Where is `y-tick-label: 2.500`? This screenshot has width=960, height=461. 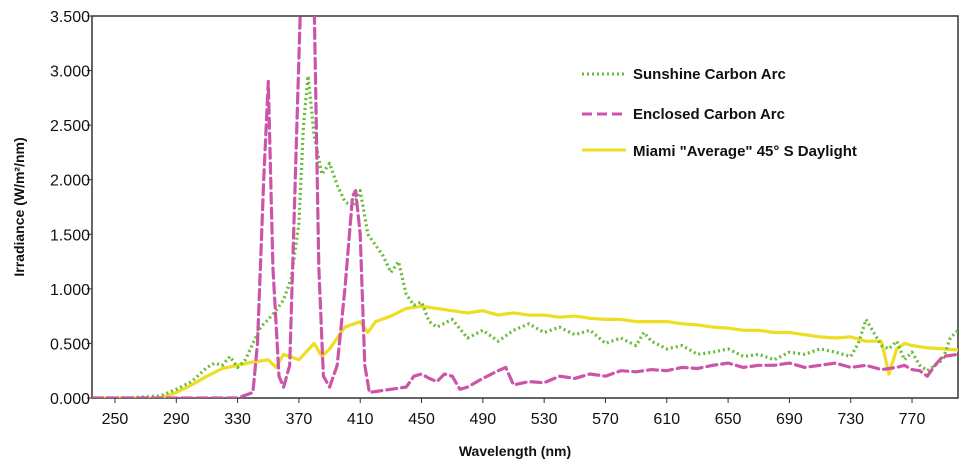 y-tick-label: 2.500 is located at coordinates (70, 126).